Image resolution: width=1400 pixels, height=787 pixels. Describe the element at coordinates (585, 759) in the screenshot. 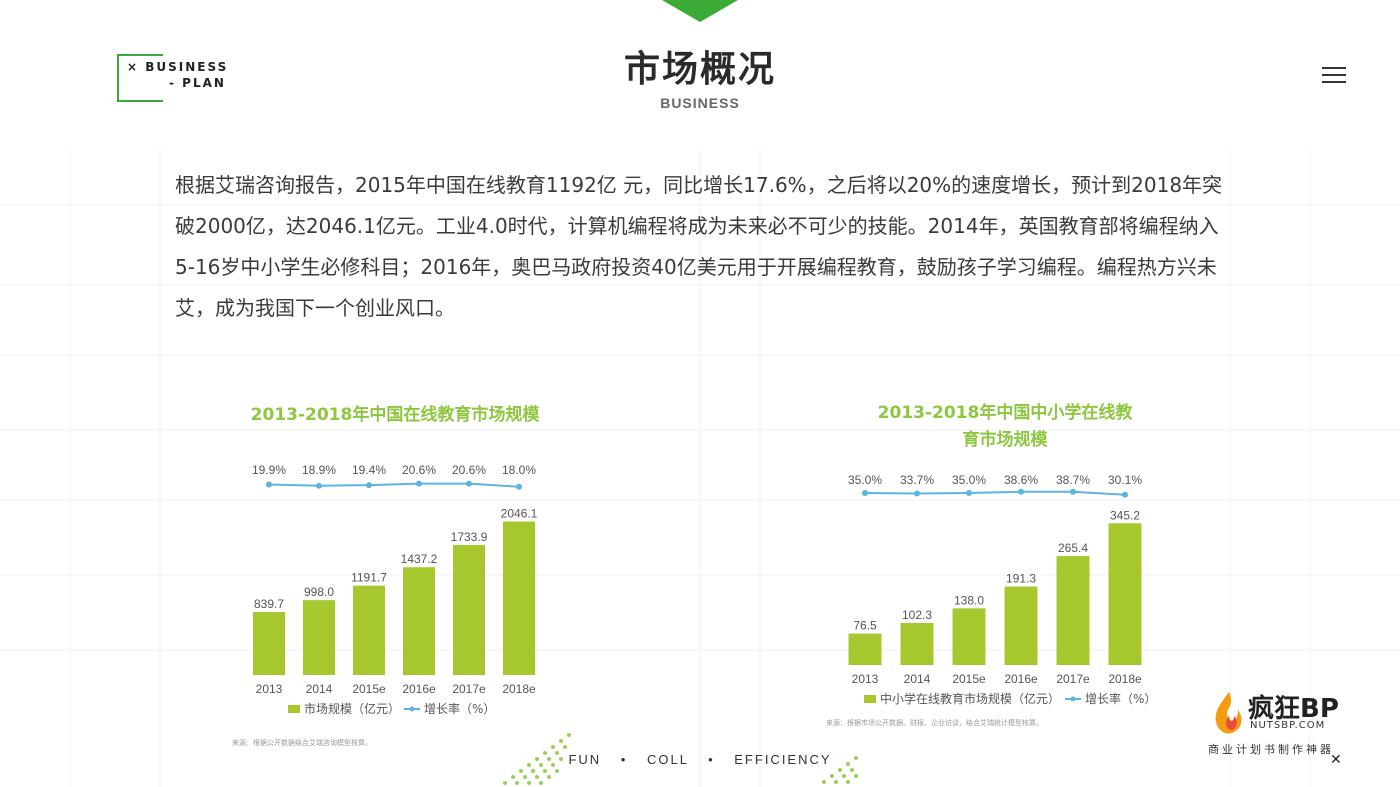

I see `footer-item-fun: FUN` at that location.